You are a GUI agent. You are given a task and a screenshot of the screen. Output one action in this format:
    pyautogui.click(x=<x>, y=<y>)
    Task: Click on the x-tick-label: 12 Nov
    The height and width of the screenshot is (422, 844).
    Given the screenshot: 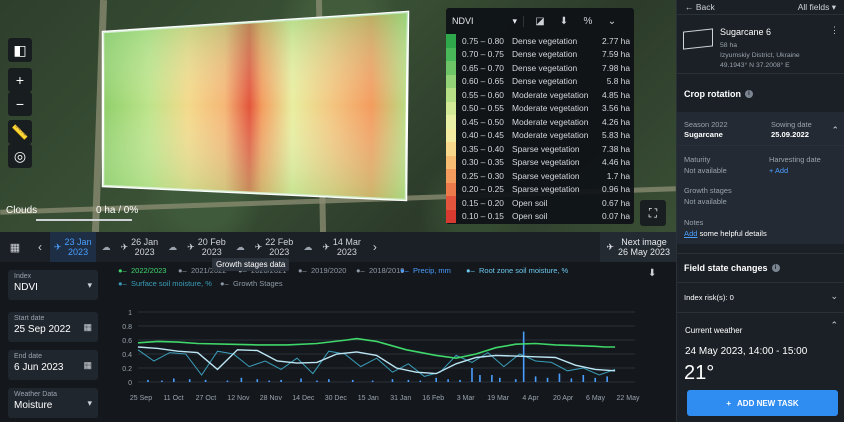 What is the action you would take?
    pyautogui.click(x=238, y=398)
    